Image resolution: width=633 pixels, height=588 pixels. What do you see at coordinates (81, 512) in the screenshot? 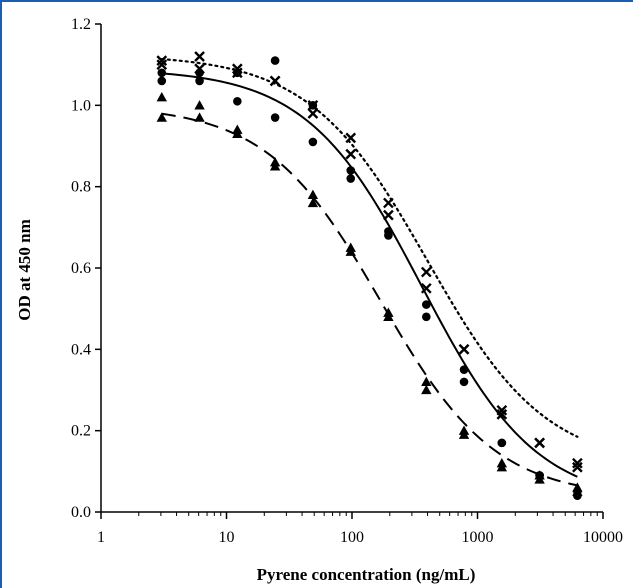
I see `y-tick-label: 0.0` at bounding box center [81, 512].